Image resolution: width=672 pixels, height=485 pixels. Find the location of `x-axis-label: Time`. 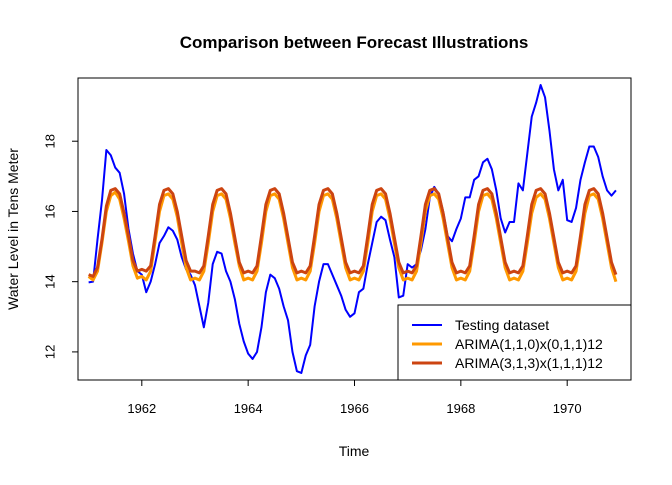

x-axis-label: Time is located at coordinates (354, 451).